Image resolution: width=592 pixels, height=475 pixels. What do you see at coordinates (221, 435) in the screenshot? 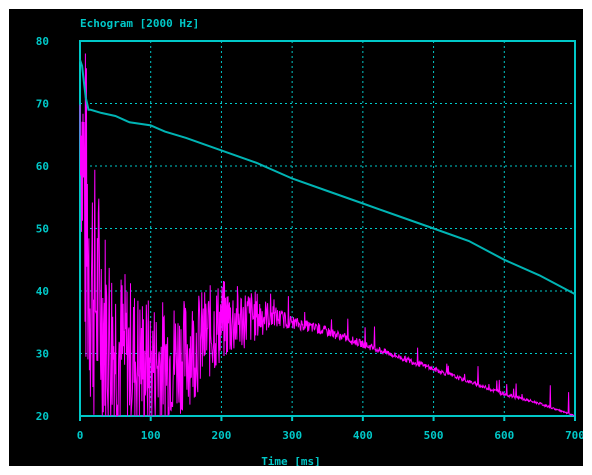
I see `x-tick-label: 200` at bounding box center [221, 435].